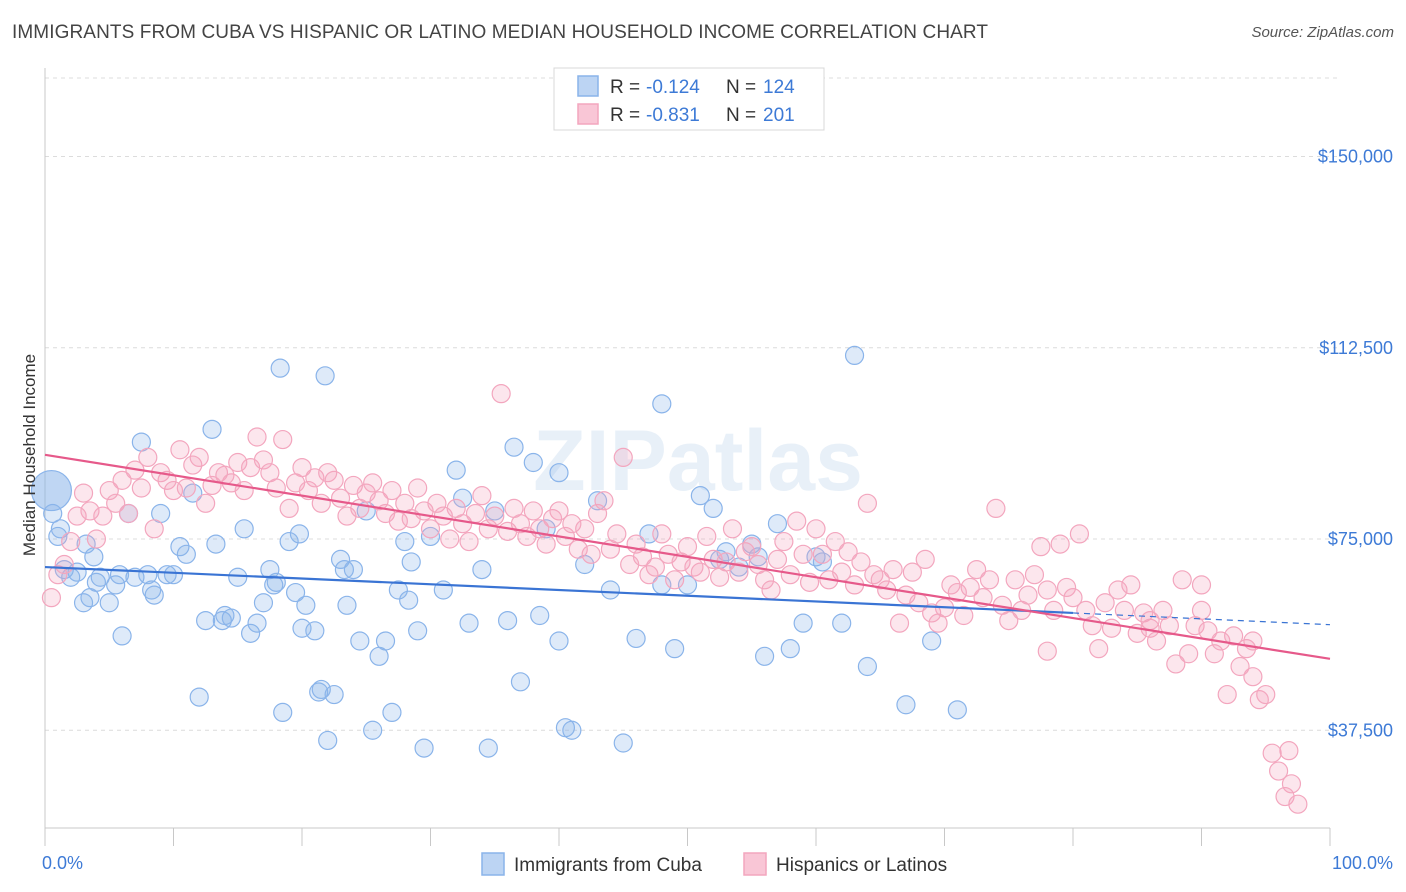  I want to click on stats-legend: R = -0.124 N = 124 R = -0.831 N = 201, so click(689, 99).